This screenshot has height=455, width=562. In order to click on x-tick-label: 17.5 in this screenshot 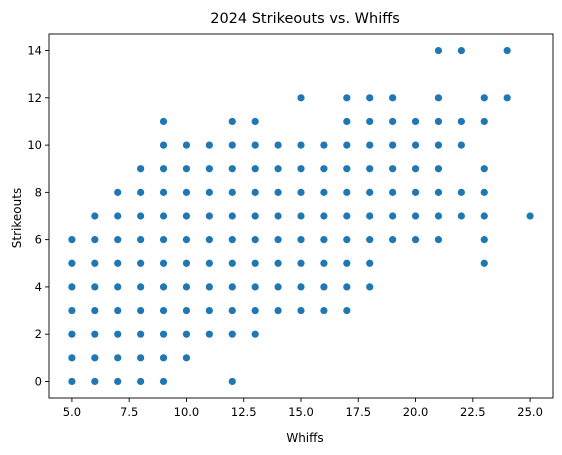, I will do `click(358, 412)`.